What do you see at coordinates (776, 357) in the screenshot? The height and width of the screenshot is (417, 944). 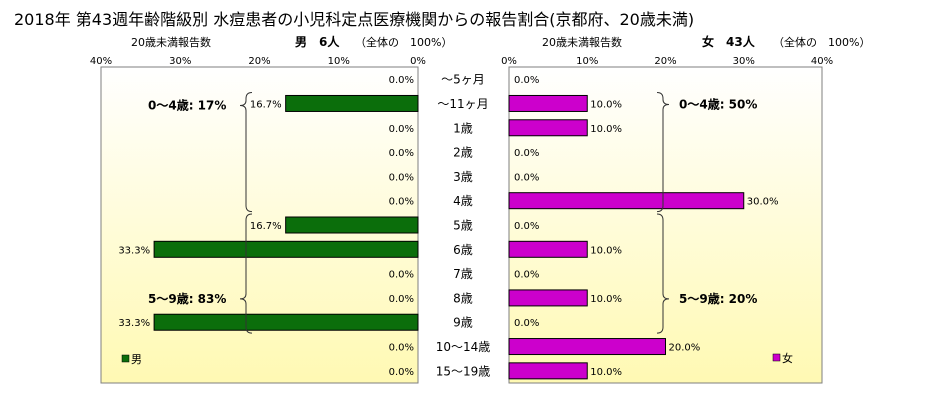 I see `female-legend-swatch` at bounding box center [776, 357].